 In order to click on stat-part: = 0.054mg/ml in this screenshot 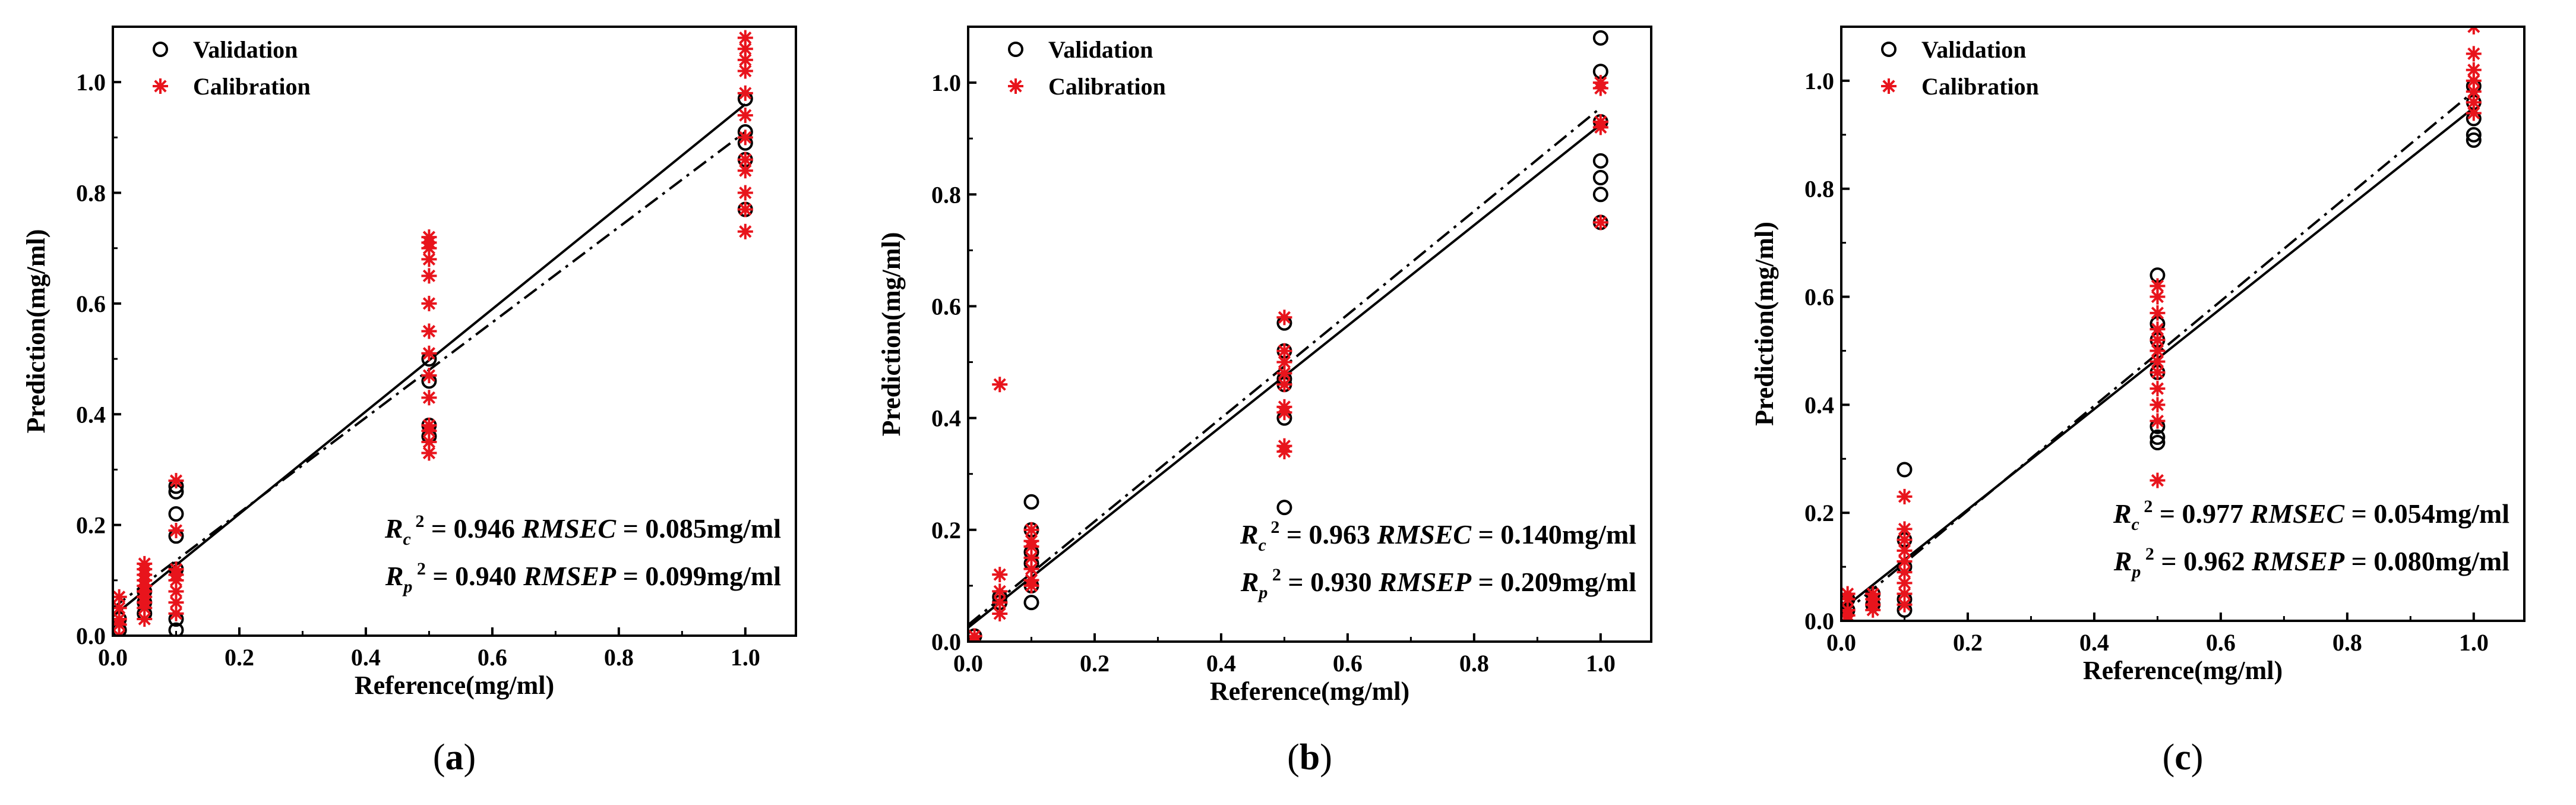, I will do `click(2426, 513)`.